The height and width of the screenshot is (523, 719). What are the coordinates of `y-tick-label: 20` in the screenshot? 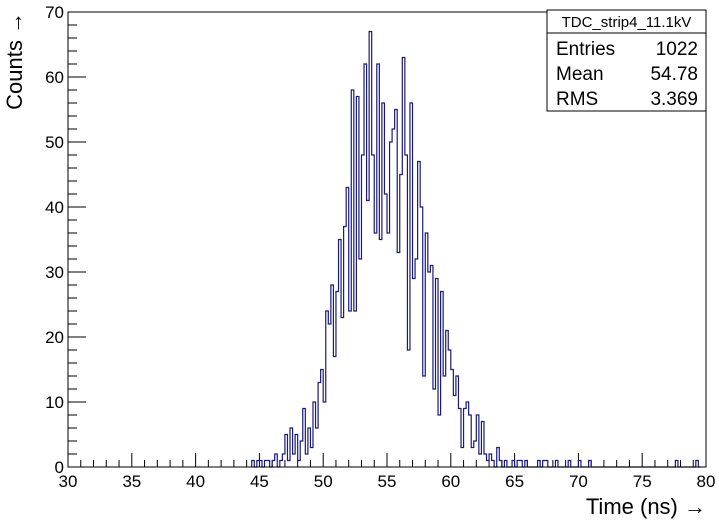 It's located at (54, 337).